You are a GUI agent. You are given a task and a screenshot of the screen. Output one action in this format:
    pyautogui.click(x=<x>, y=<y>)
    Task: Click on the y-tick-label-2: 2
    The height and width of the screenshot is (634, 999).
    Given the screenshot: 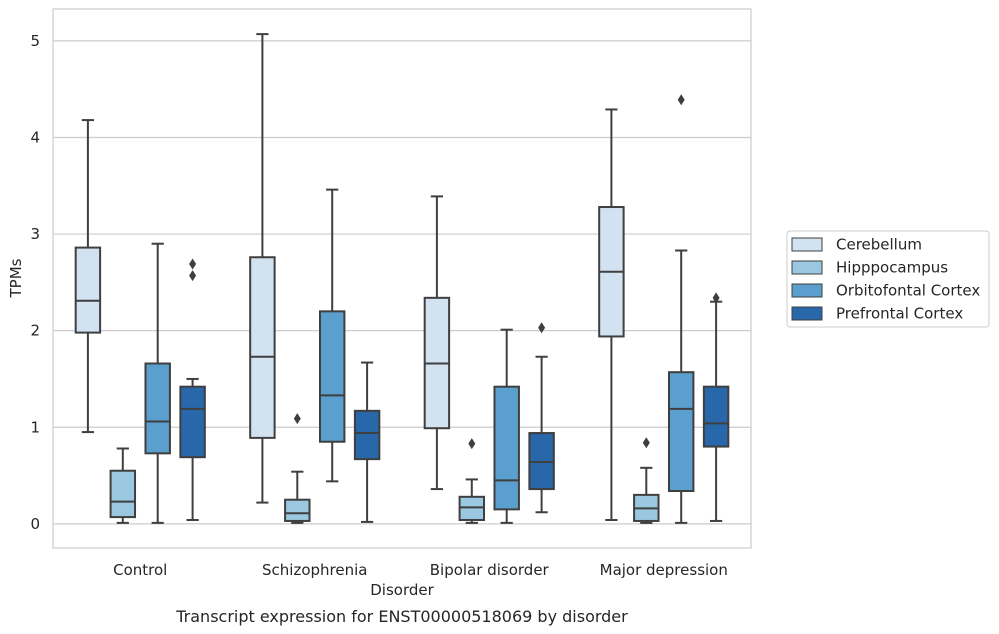 What is the action you would take?
    pyautogui.click(x=35, y=331)
    